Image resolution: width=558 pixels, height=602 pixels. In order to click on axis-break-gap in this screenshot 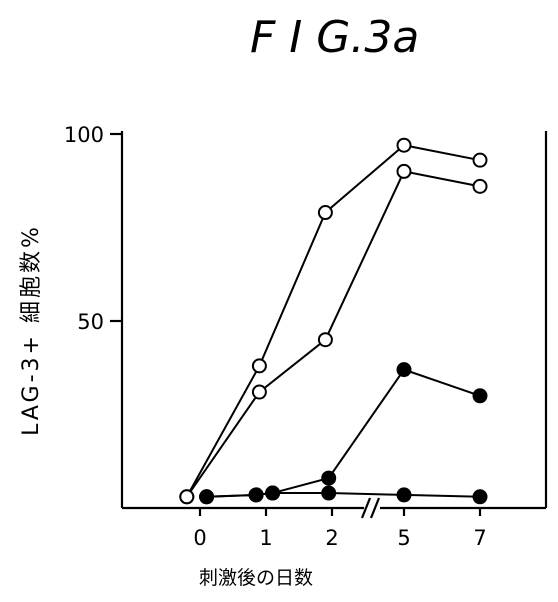, I will do `click(372, 508)`.